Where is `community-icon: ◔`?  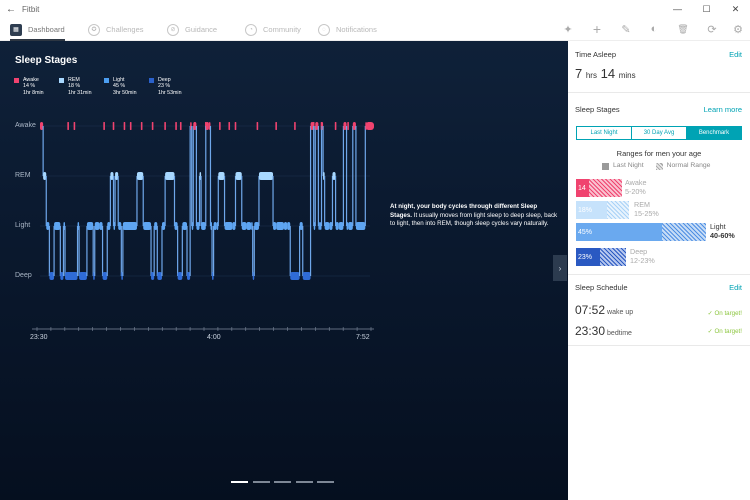
community-icon: ◔ is located at coordinates (251, 29).